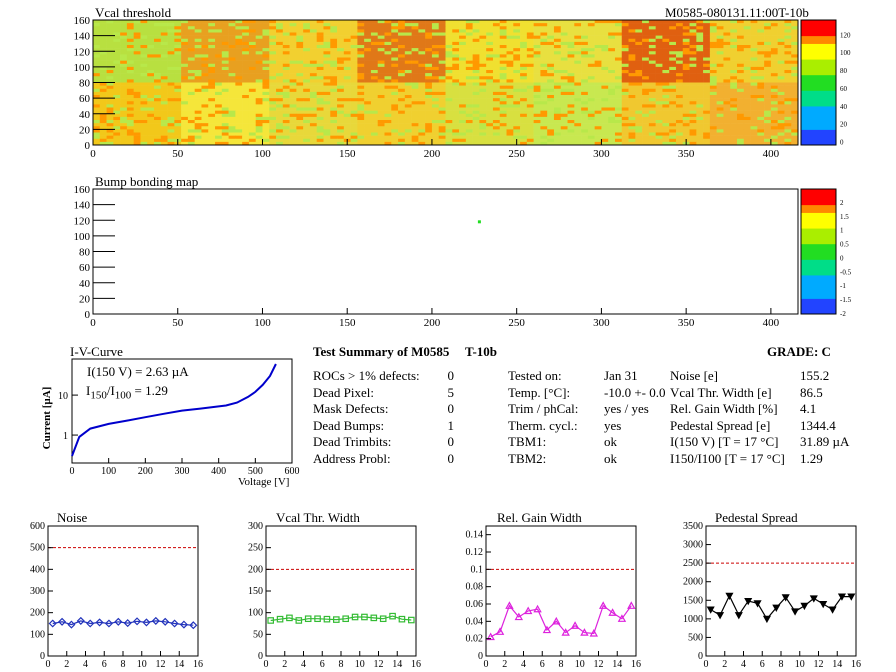 This screenshot has width=896, height=672. What do you see at coordinates (179, 664) in the screenshot?
I see `x-tick-label: 14` at bounding box center [179, 664].